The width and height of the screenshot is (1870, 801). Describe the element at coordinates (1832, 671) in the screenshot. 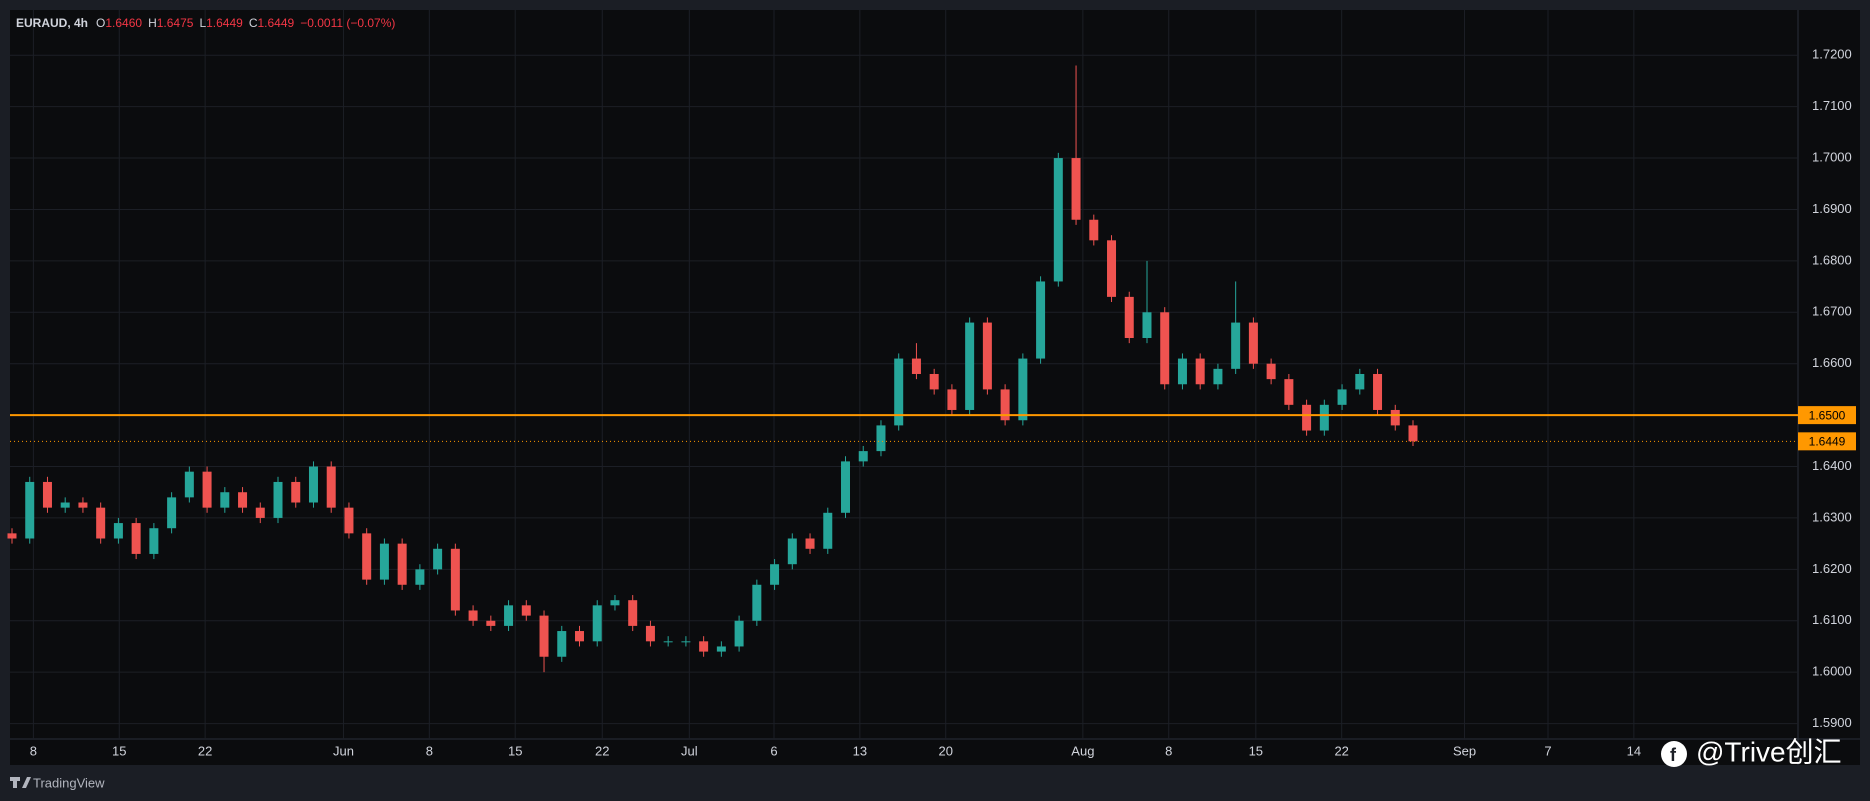

I see `y-tick-label: 1.6000` at that location.